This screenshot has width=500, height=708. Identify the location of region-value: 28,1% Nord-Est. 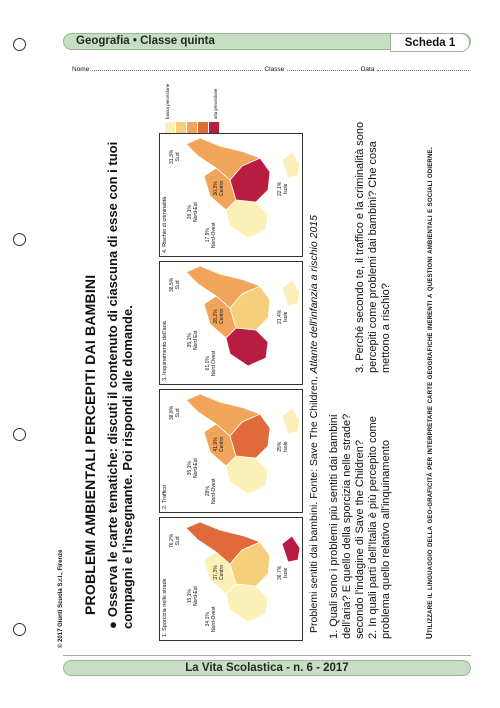
(193, 212).